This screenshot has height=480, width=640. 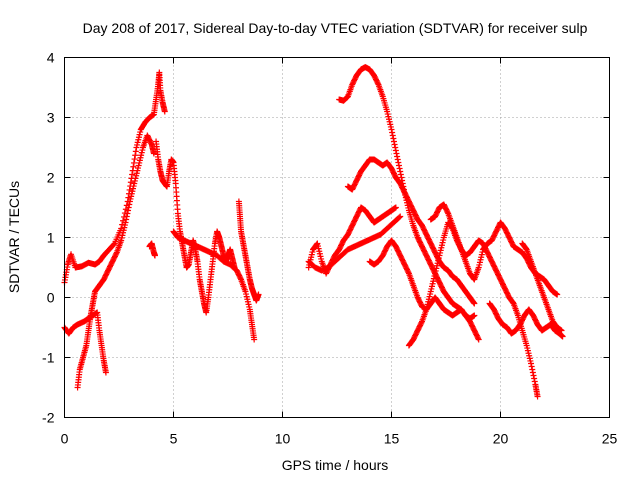 I want to click on y-tick-label: 4, so click(x=51, y=58).